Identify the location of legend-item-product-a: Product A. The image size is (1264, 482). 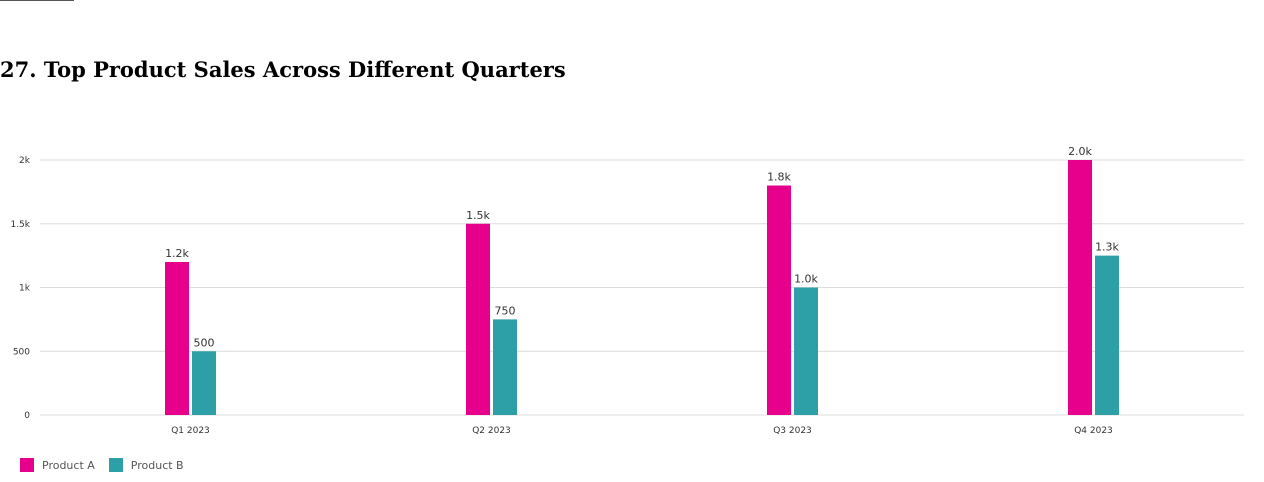
(57, 465).